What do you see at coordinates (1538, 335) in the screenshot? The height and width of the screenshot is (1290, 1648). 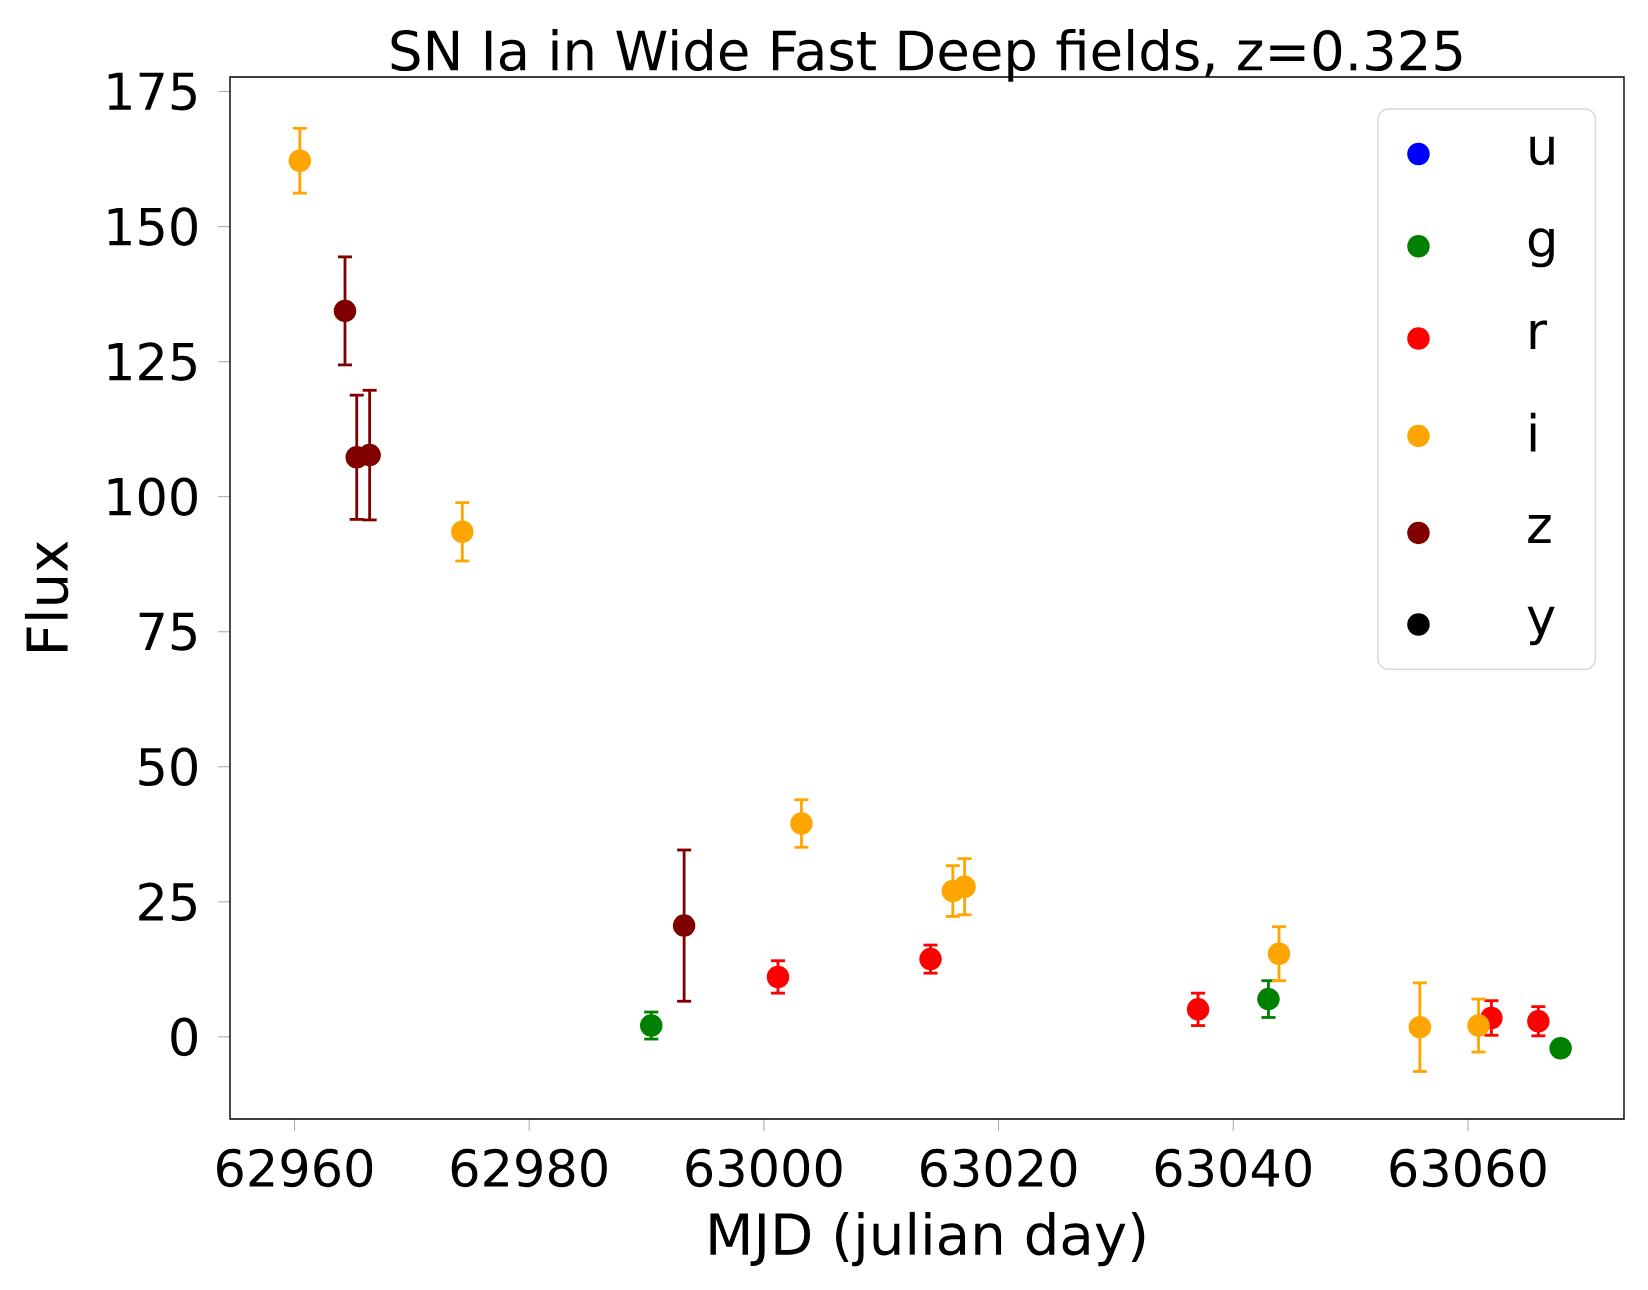 I see `legend-label: r` at bounding box center [1538, 335].